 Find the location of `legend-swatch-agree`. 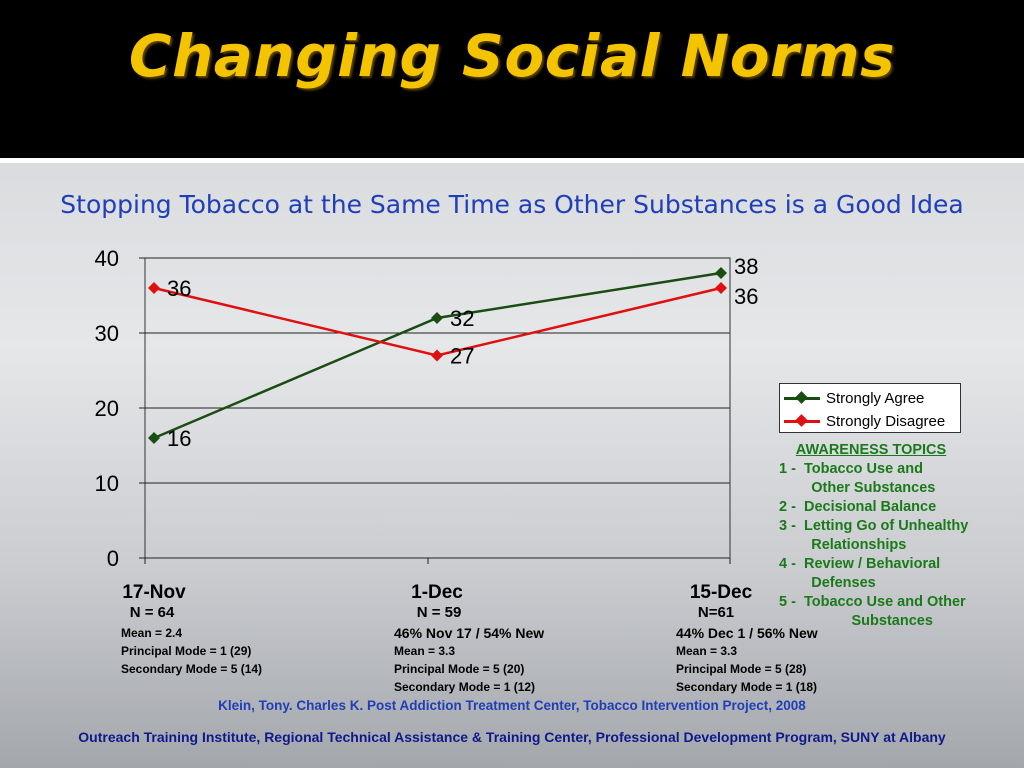

legend-swatch-agree is located at coordinates (802, 398).